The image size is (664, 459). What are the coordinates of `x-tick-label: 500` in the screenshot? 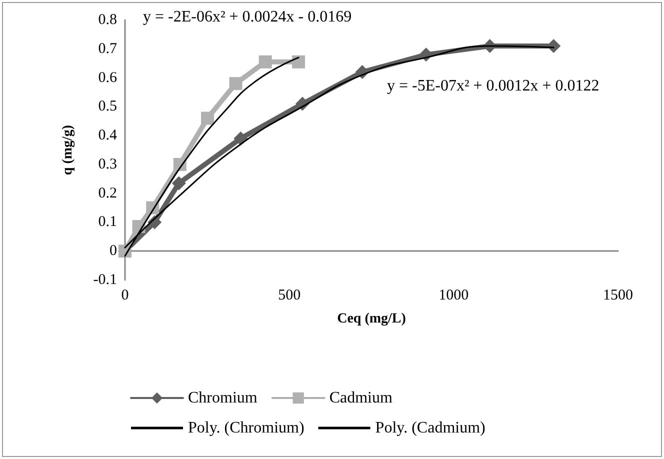 It's located at (289, 296).